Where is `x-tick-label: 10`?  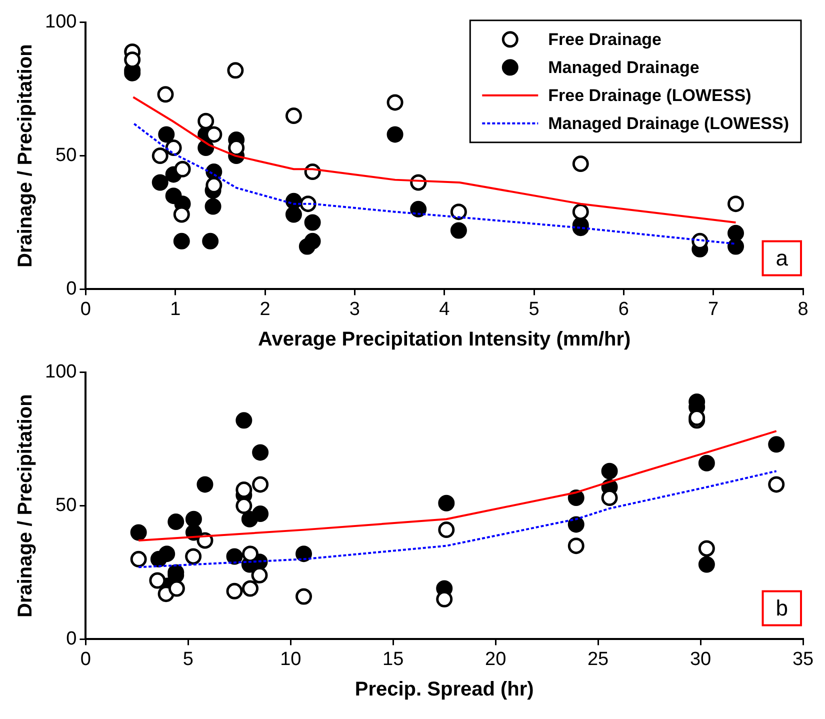
x-tick-label: 10 is located at coordinates (291, 659).